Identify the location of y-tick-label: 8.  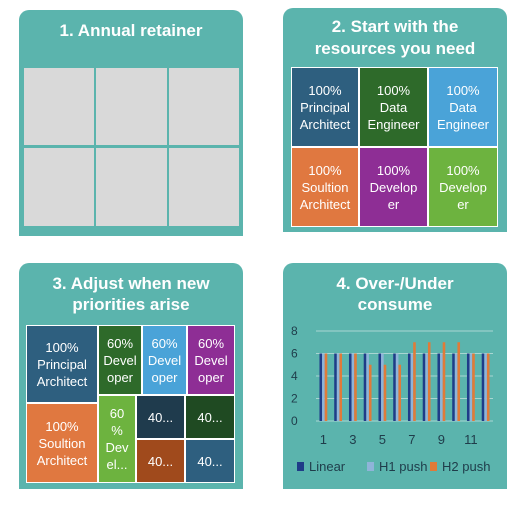
(294, 331).